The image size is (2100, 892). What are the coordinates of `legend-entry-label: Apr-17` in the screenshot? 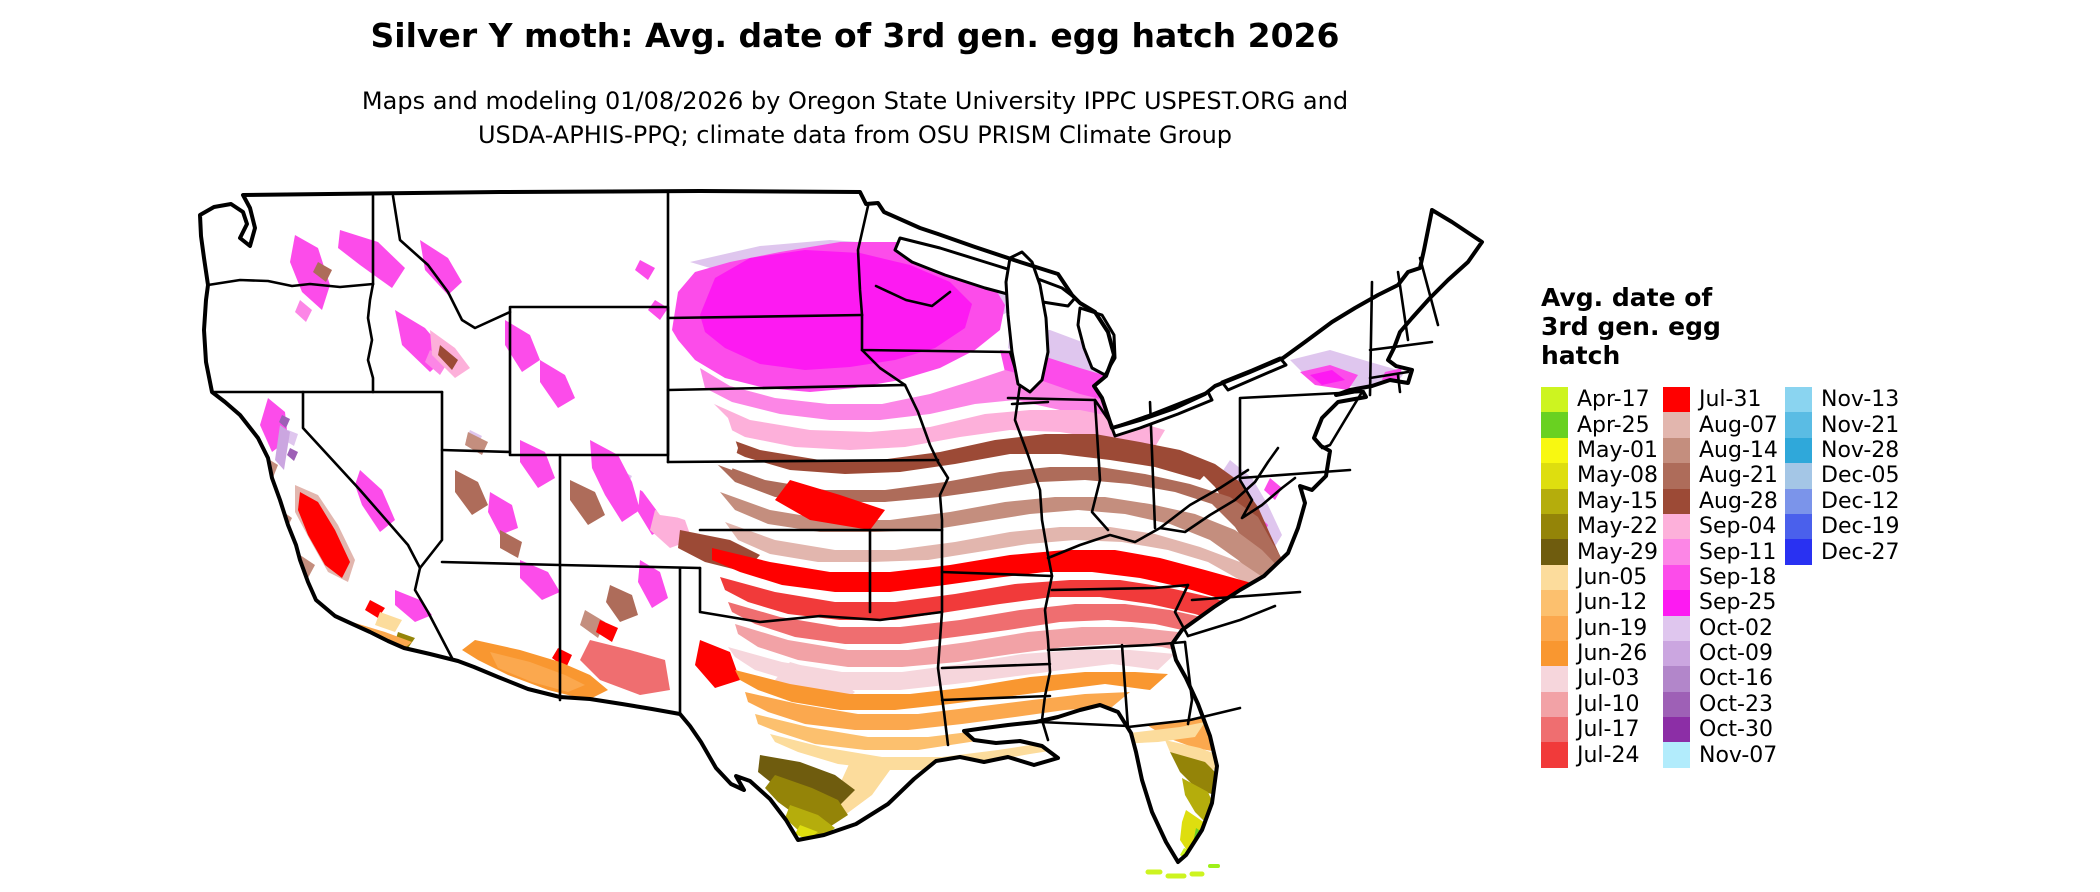 It's located at (1613, 400).